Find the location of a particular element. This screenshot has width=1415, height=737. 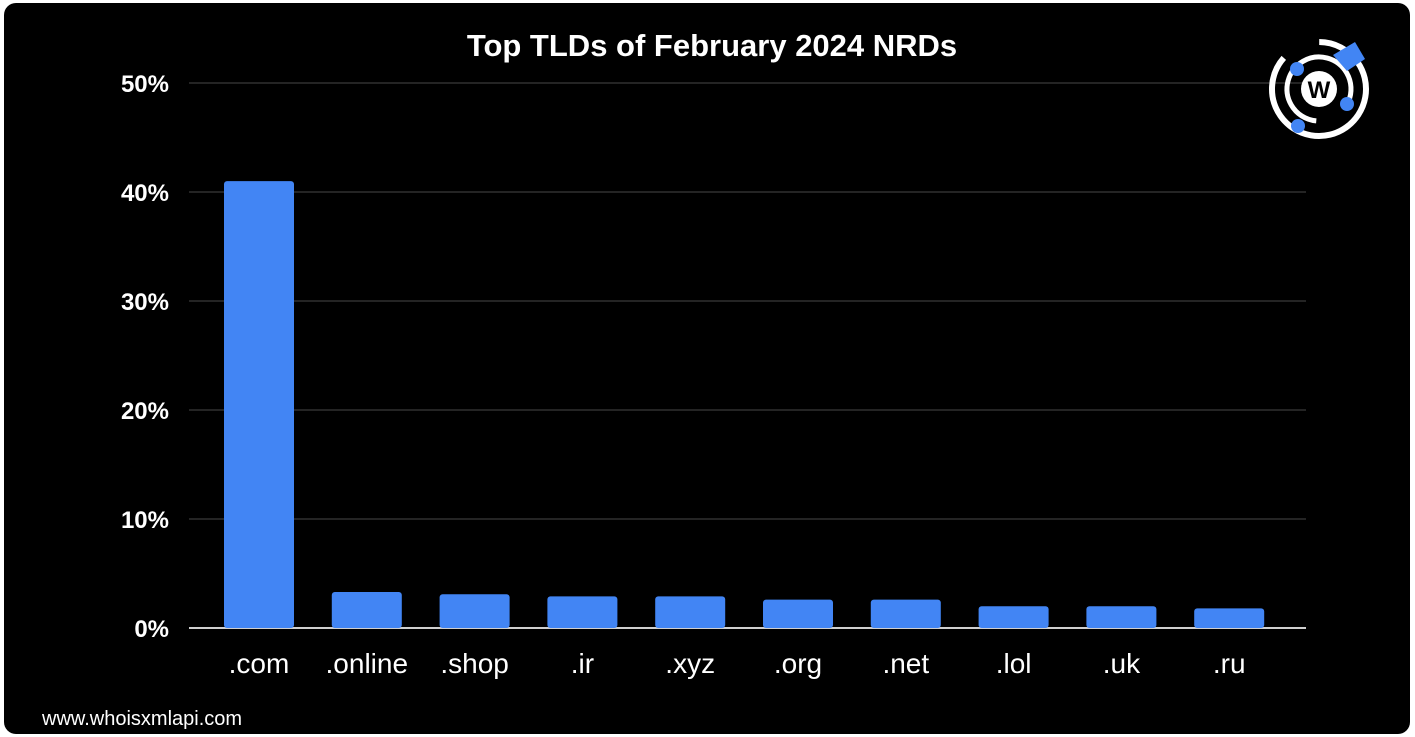

bar-shop is located at coordinates (474, 611).